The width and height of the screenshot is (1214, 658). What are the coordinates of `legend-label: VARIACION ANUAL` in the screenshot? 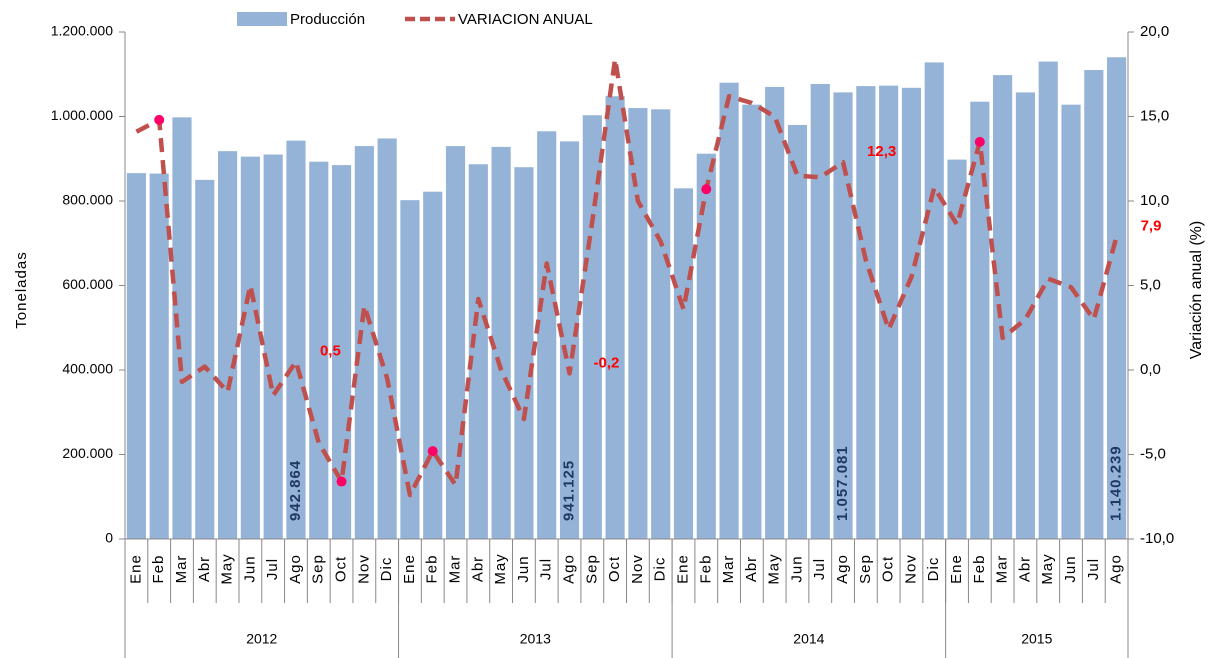 It's located at (525, 19).